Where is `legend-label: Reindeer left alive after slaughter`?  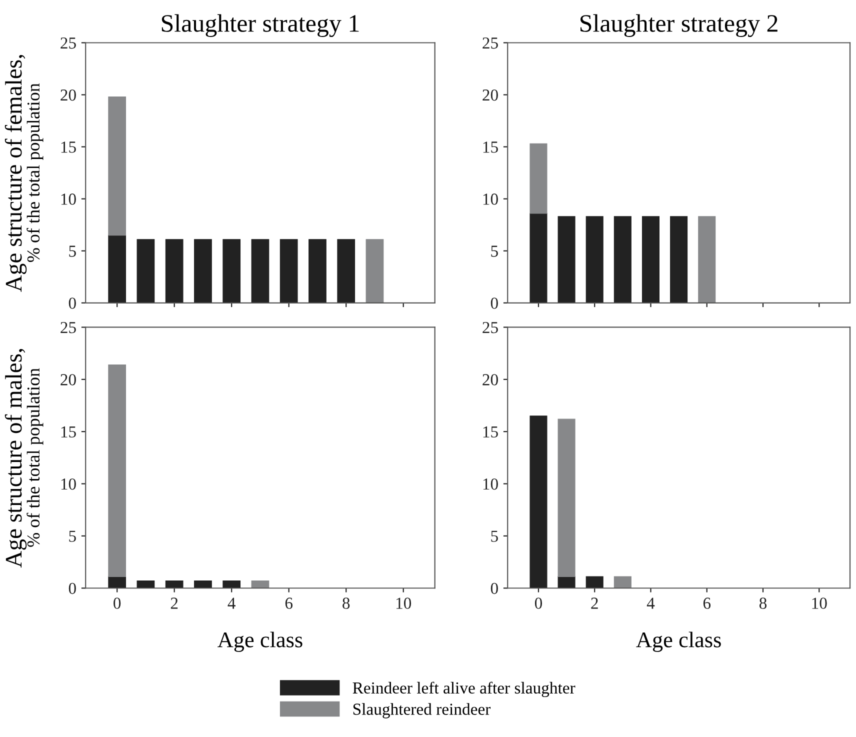 legend-label: Reindeer left alive after slaughter is located at coordinates (464, 690).